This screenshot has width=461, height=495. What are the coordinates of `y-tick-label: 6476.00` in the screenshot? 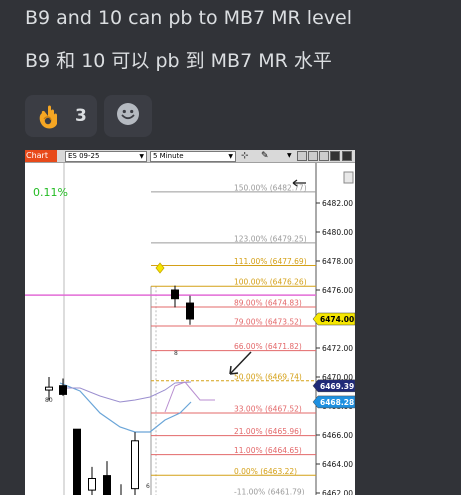 It's located at (337, 290).